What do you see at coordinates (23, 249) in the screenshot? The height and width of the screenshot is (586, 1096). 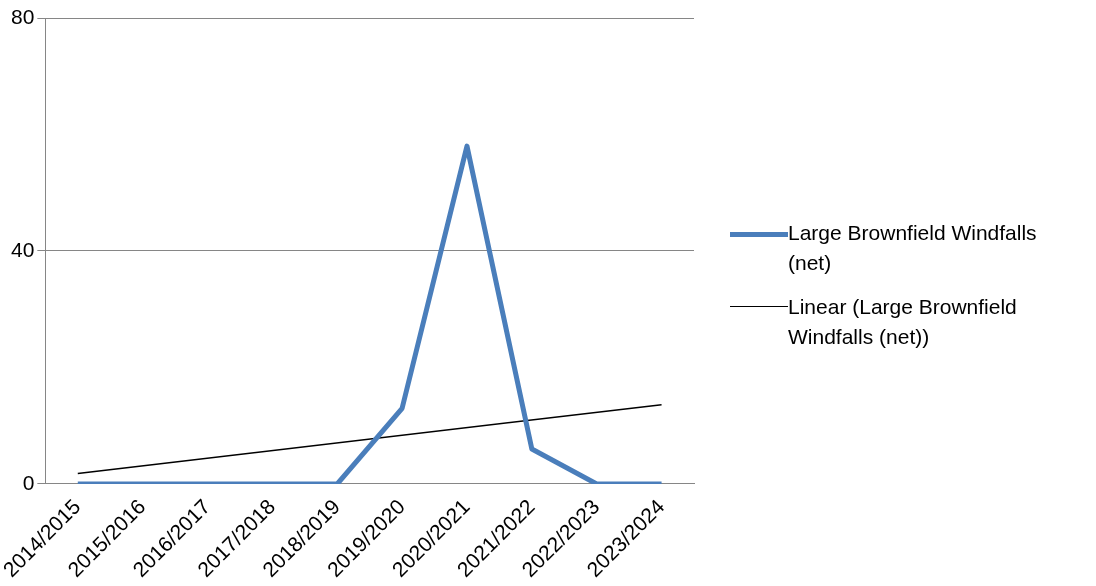 I see `y-tick-label: 40` at bounding box center [23, 249].